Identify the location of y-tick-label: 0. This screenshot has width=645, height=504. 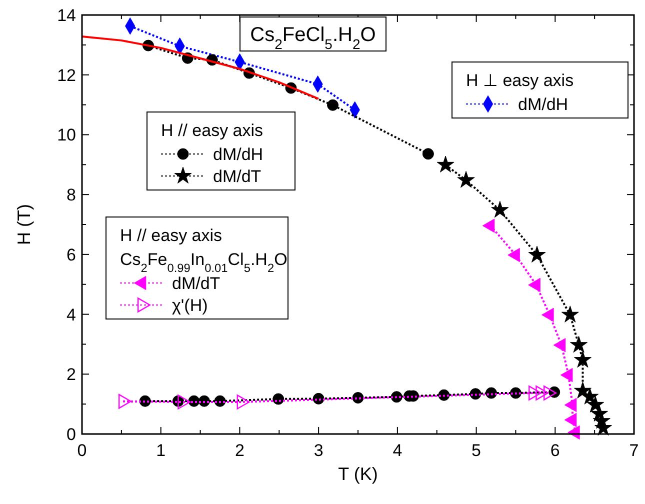
(71, 434).